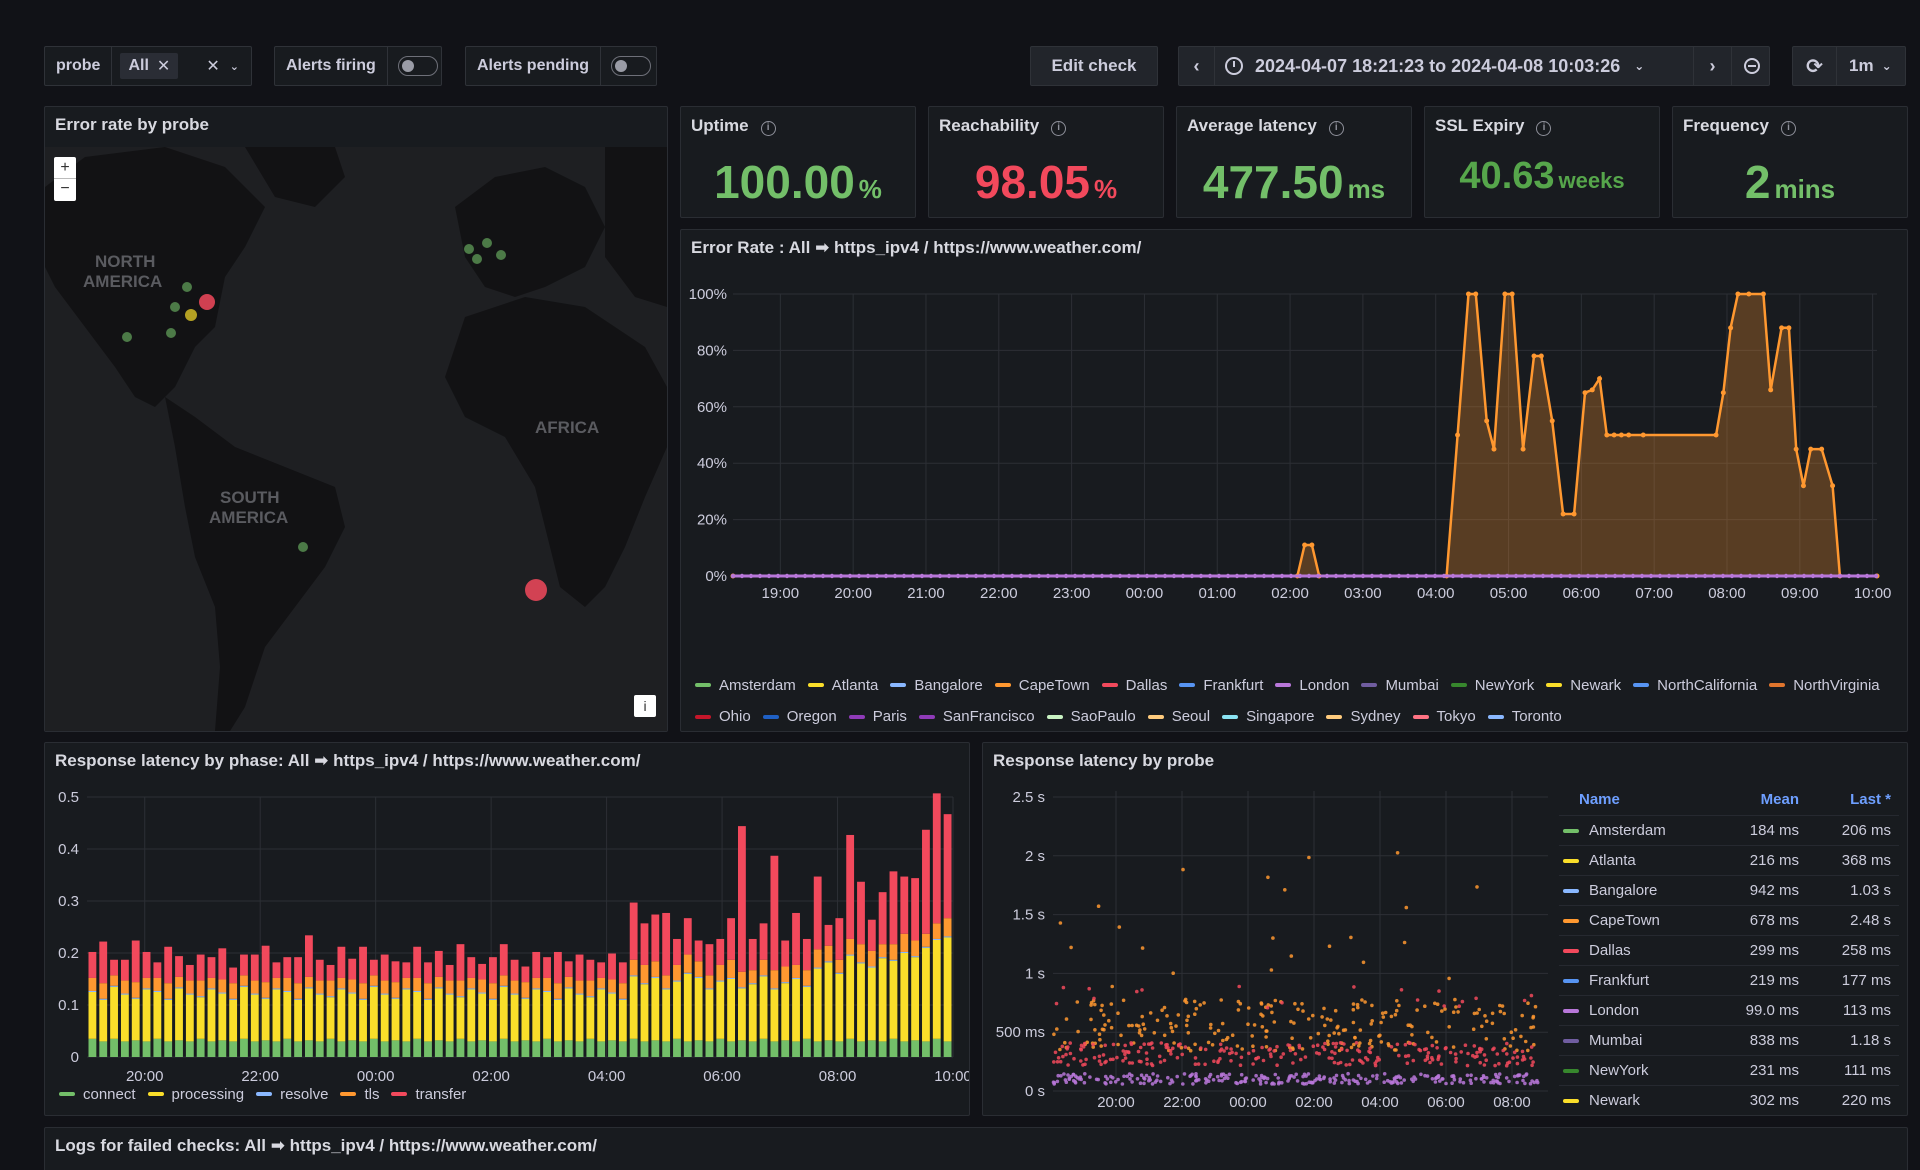  Describe the element at coordinates (292, 1094) in the screenshot. I see `legend-item-resolve: resolve` at that location.